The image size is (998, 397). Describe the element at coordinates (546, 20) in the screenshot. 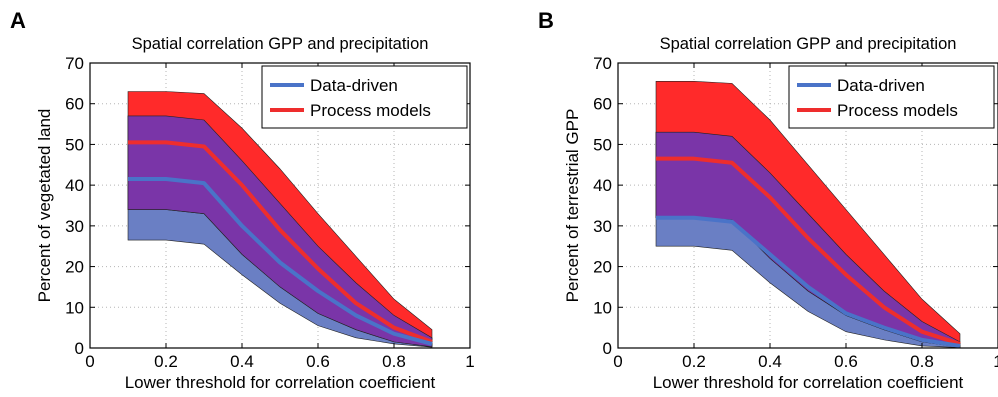

I see `panel-letter: B` at that location.